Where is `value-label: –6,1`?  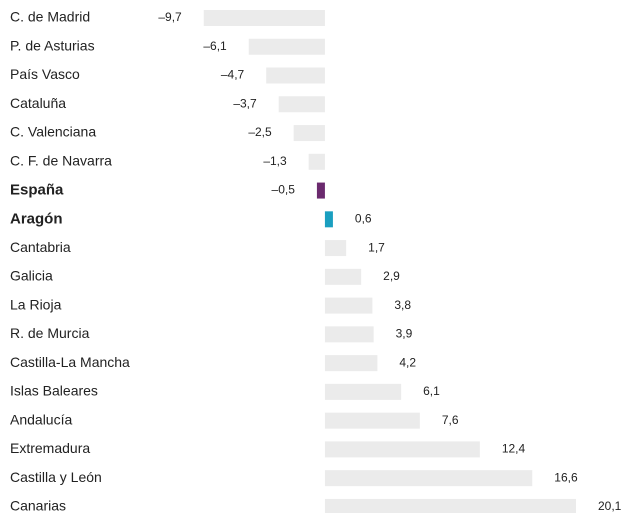
value-label: –6,1 is located at coordinates (215, 46).